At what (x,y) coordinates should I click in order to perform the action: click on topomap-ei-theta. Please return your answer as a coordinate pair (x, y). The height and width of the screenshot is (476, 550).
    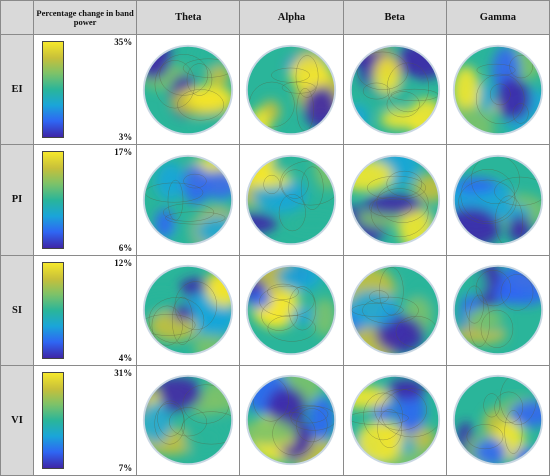
    Looking at the image, I should click on (188, 89).